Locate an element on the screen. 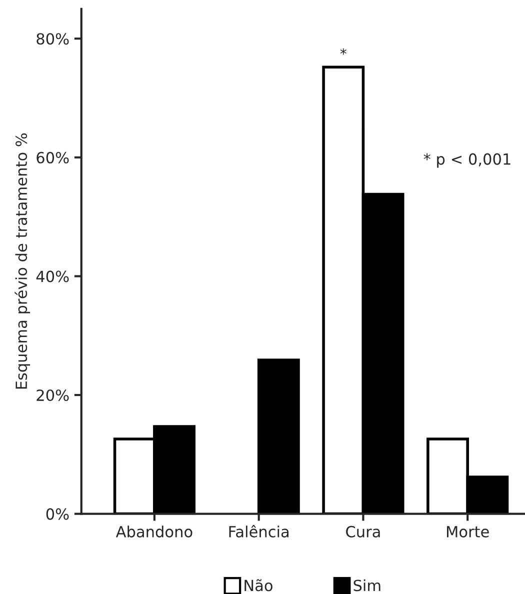 The image size is (525, 594). y-tick-label: 80% is located at coordinates (52, 39).